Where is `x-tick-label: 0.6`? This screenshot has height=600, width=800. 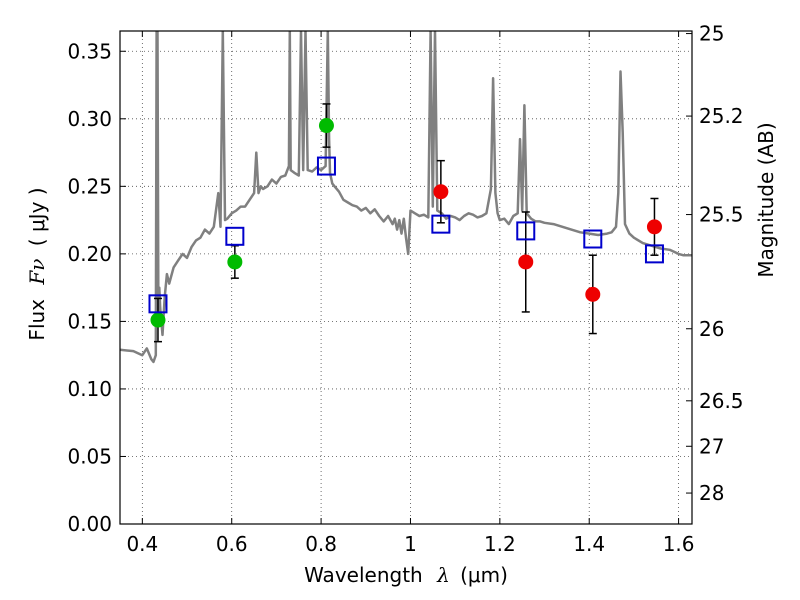 x-tick-label: 0.6 is located at coordinates (232, 544).